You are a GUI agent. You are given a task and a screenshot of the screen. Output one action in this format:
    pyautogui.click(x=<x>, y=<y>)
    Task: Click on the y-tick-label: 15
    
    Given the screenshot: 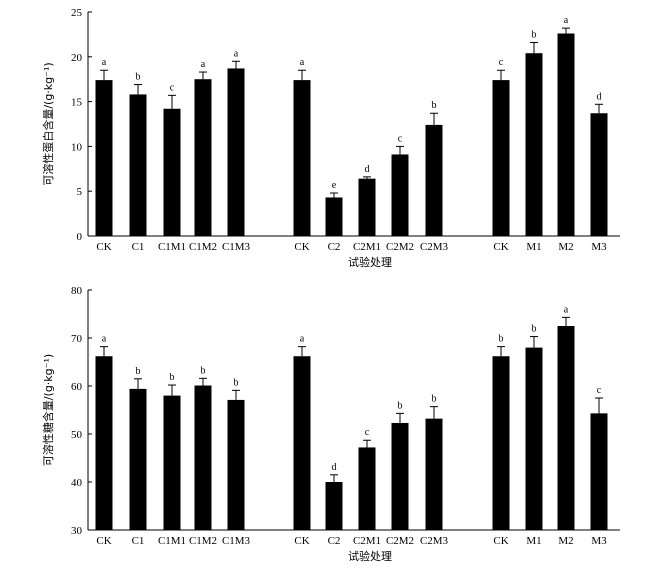 What is the action you would take?
    pyautogui.click(x=77, y=103)
    